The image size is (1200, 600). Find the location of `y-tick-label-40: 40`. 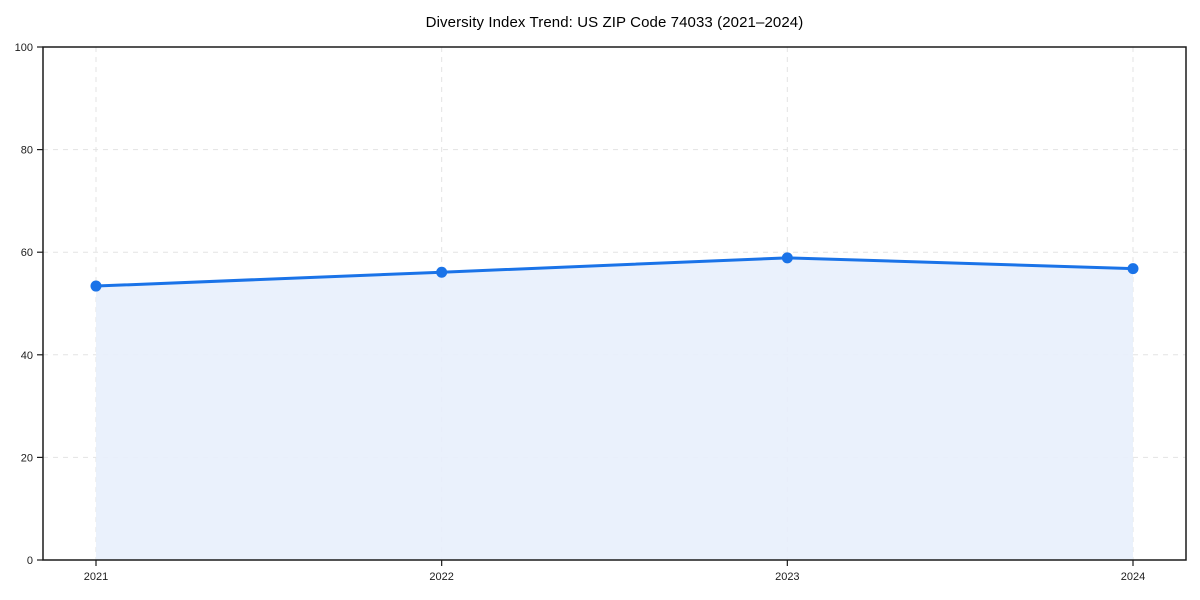

y-tick-label-40: 40 is located at coordinates (27, 356).